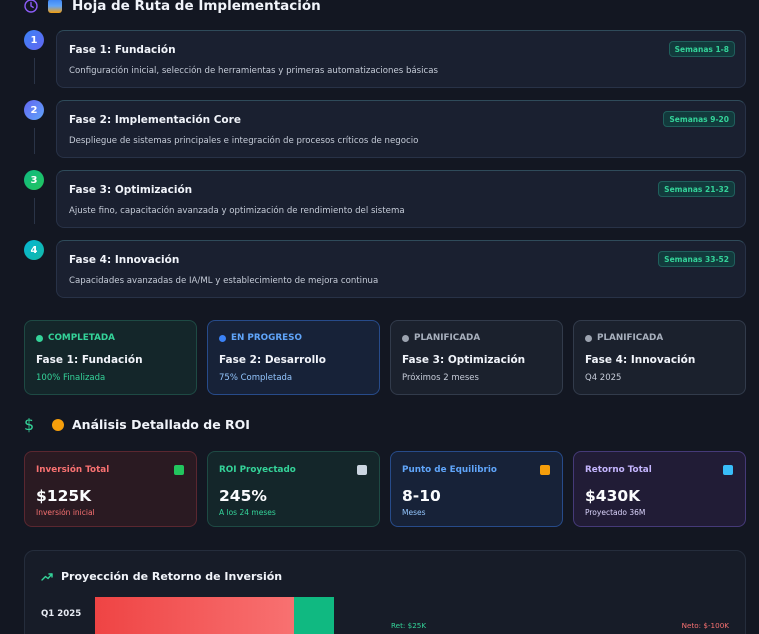  What do you see at coordinates (257, 470) in the screenshot?
I see `metric-label: ROI Proyectado` at bounding box center [257, 470].